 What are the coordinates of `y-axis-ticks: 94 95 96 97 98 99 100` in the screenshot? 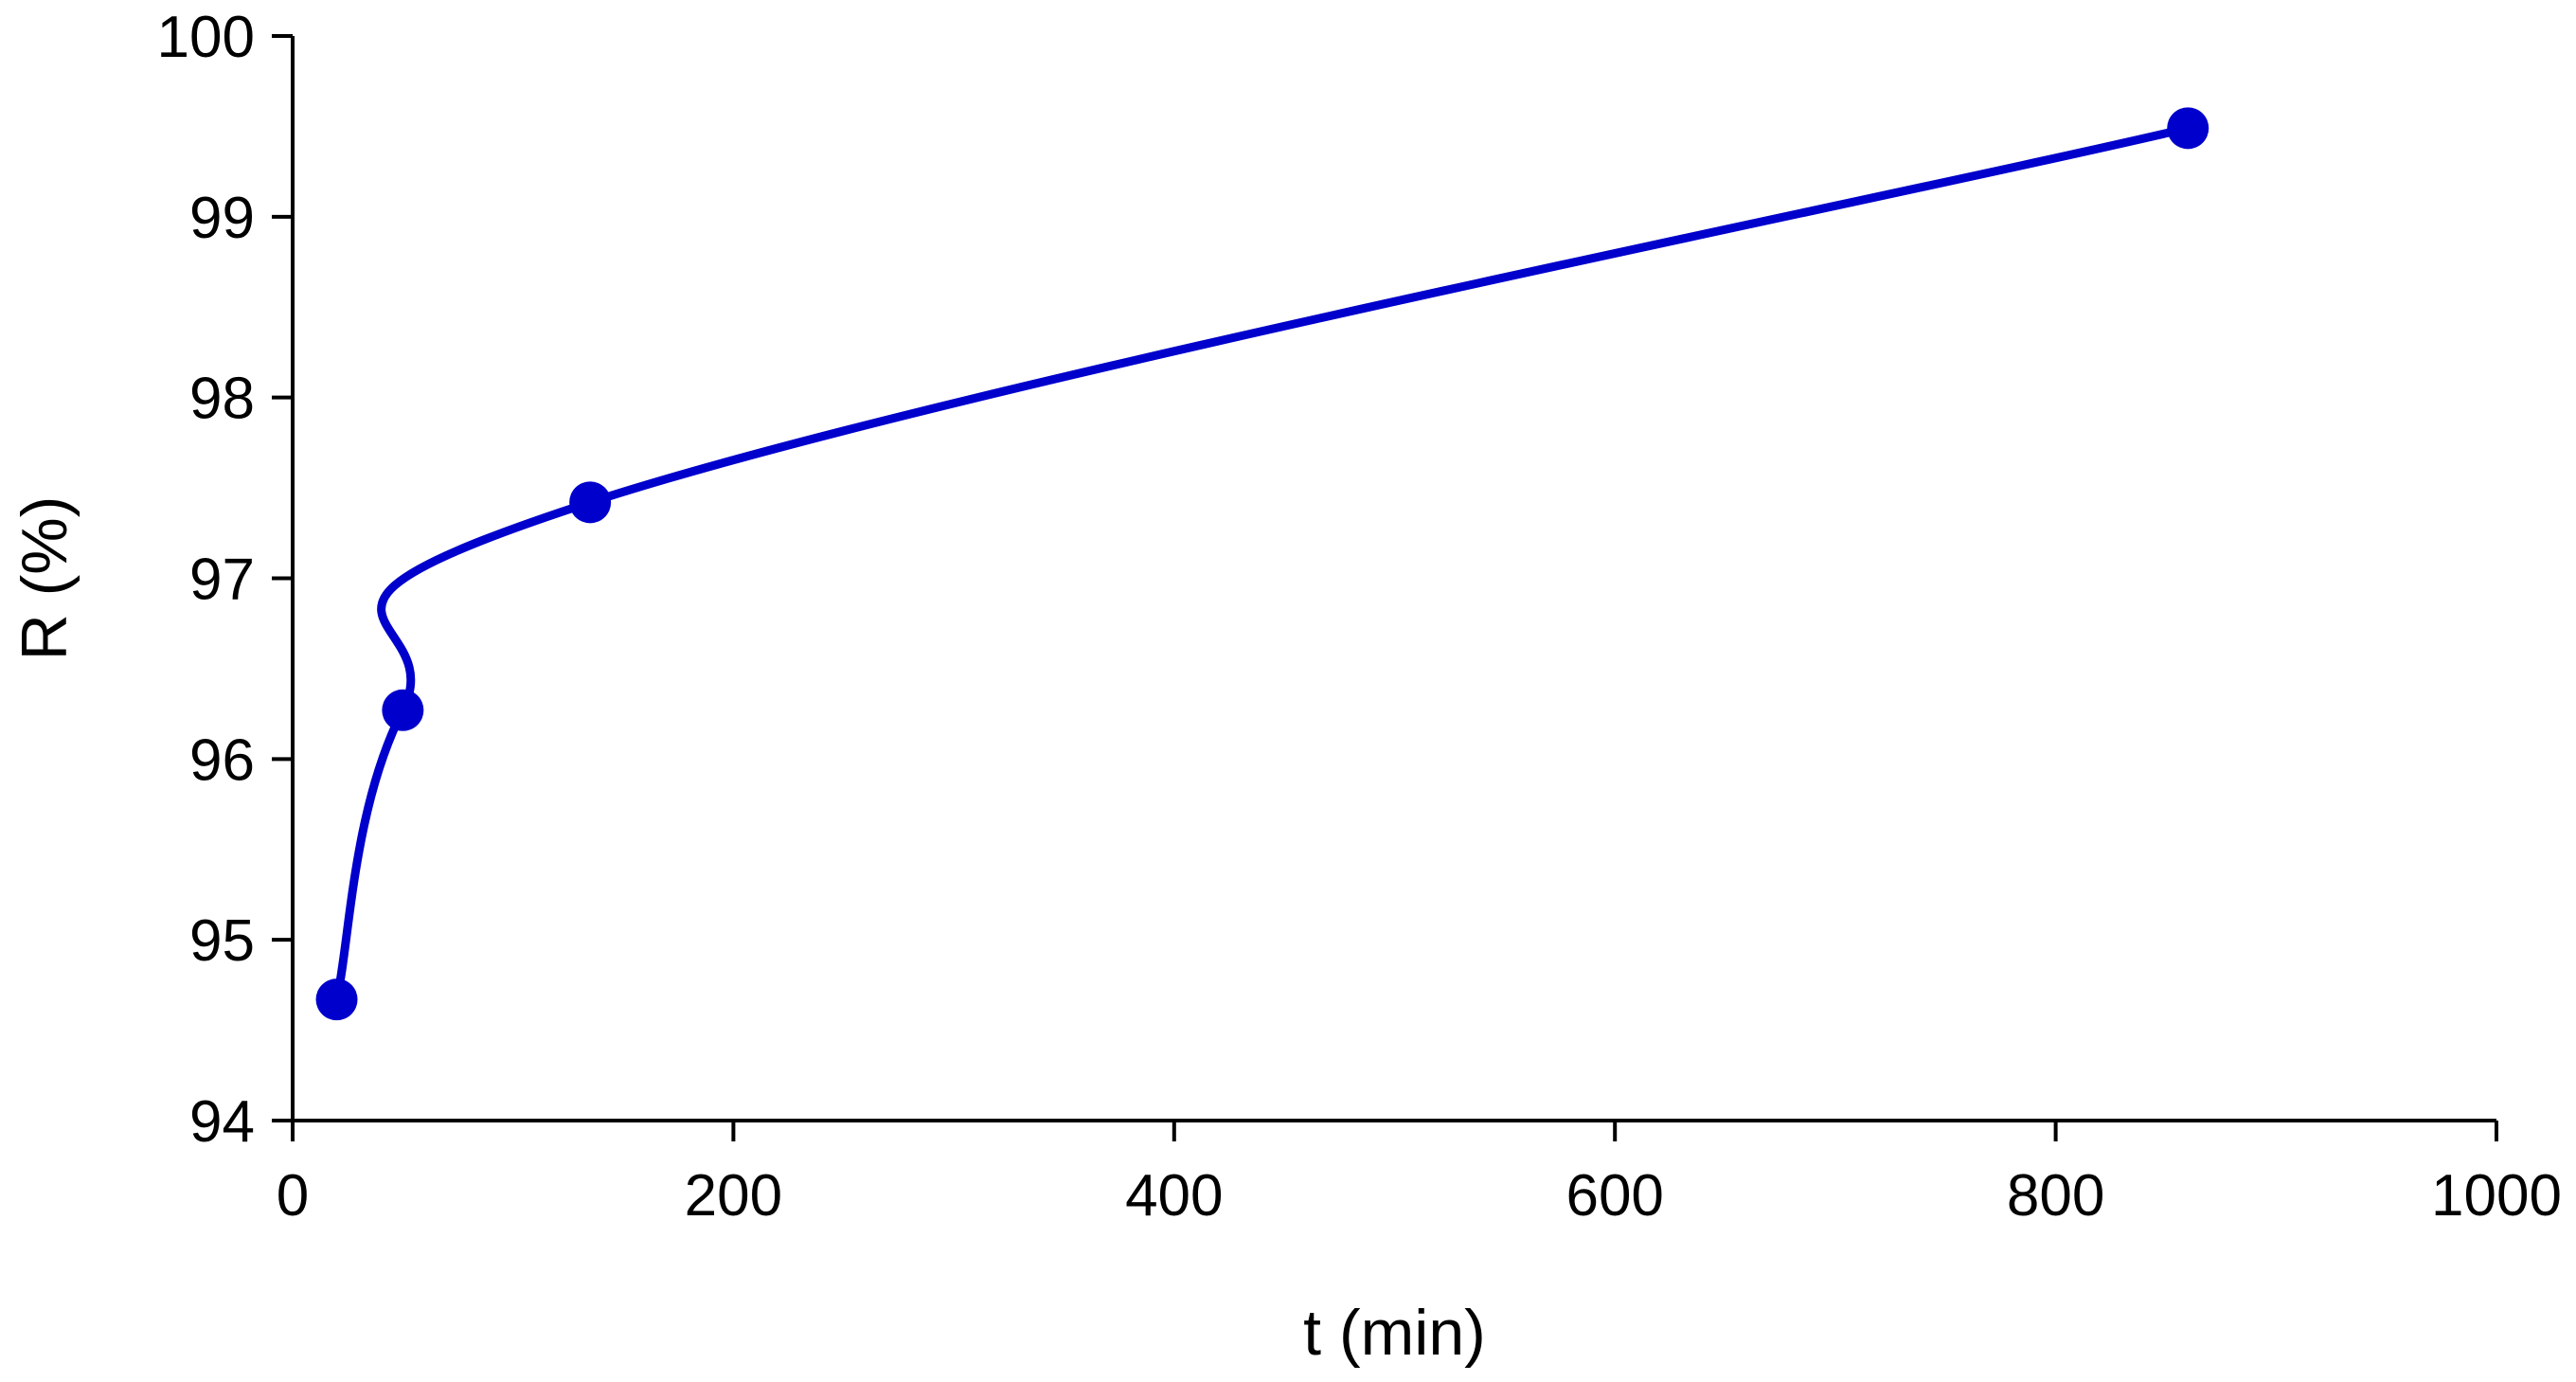 It's located at (225, 580).